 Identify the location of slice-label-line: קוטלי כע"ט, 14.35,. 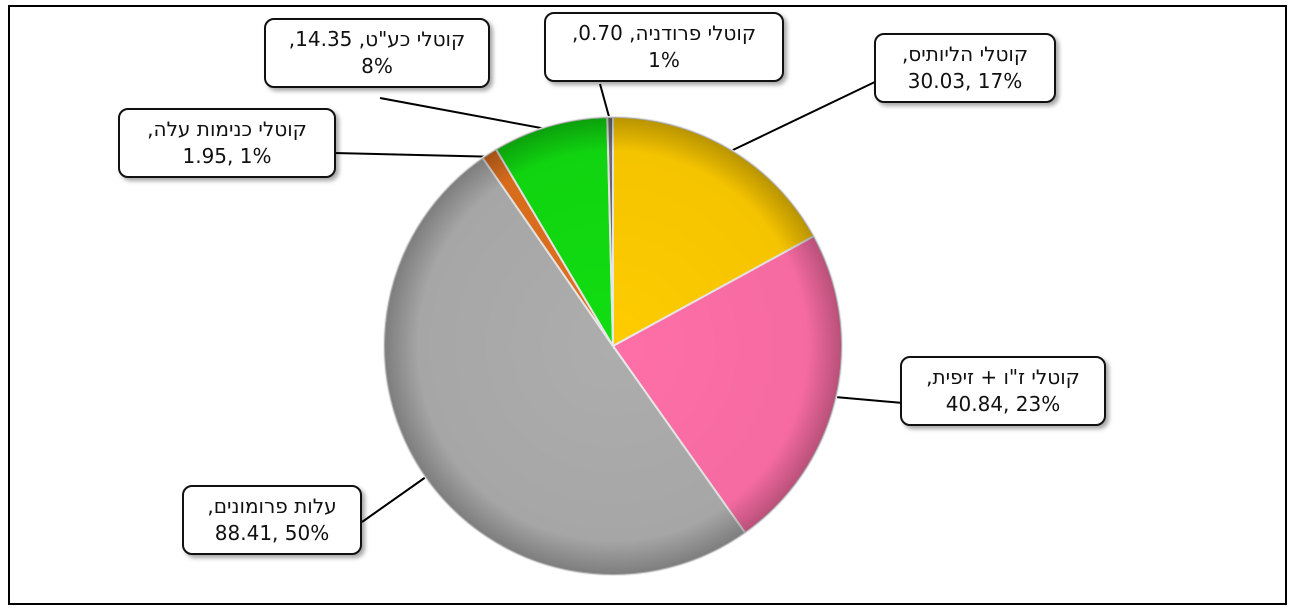
(377, 39).